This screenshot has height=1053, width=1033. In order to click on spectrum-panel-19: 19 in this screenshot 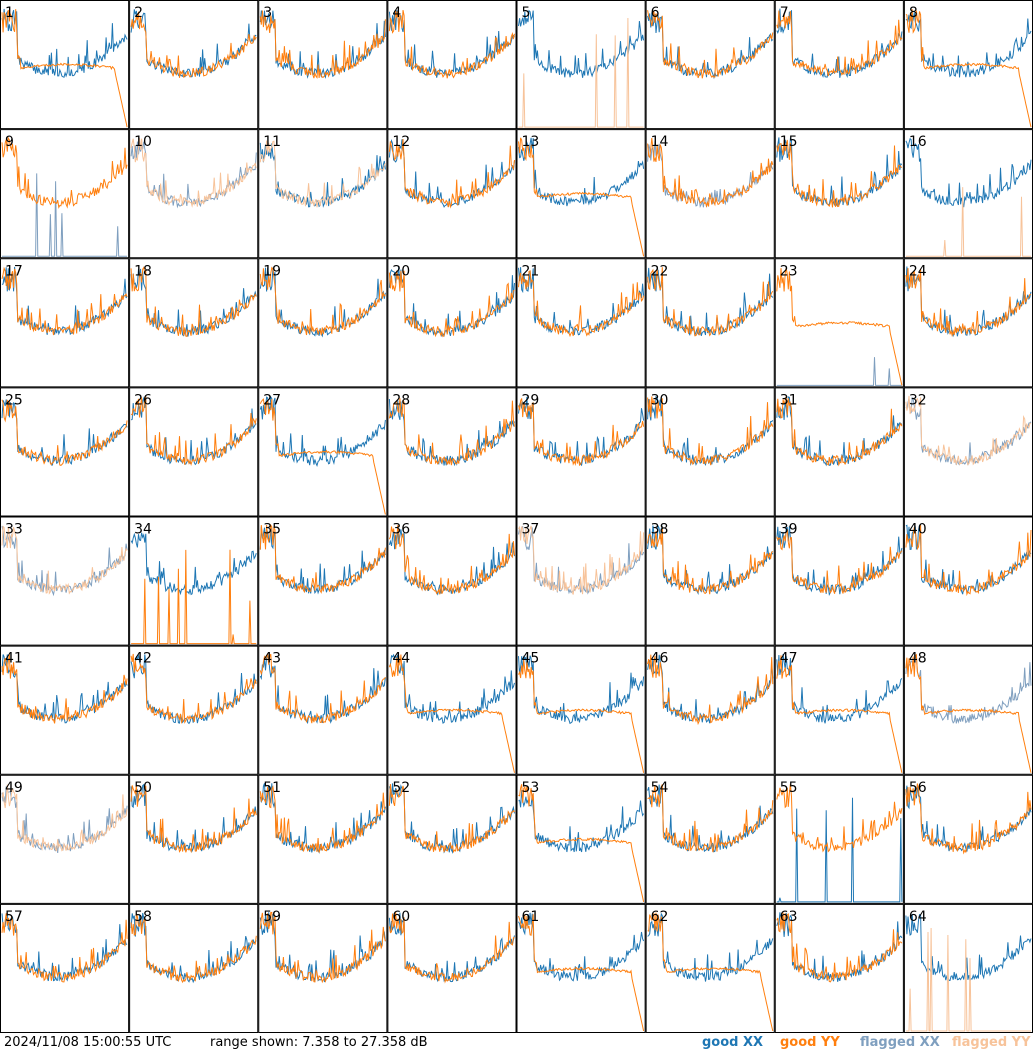, I will do `click(323, 323)`.